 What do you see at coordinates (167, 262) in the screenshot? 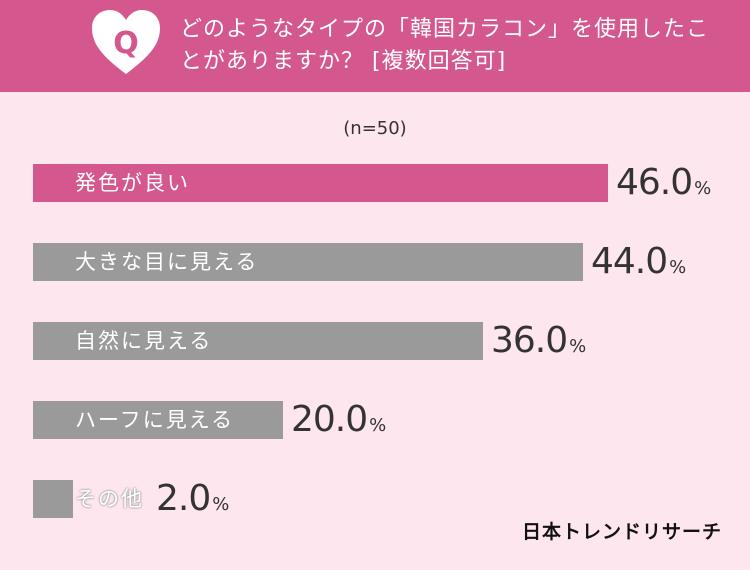
I see `bar-label-1: 大きな目に見える` at bounding box center [167, 262].